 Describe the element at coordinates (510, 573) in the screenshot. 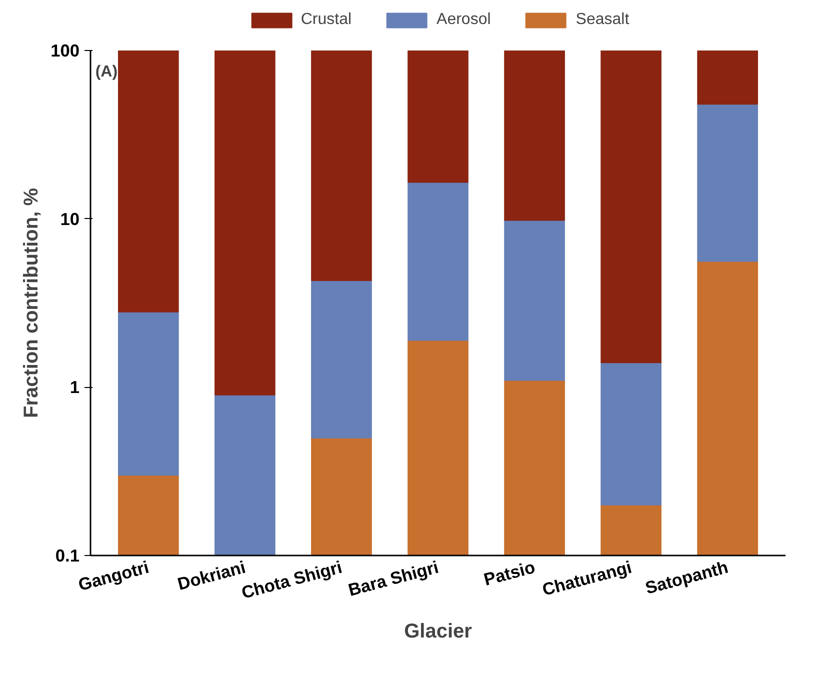

I see `x-tick-label: Patsio` at that location.